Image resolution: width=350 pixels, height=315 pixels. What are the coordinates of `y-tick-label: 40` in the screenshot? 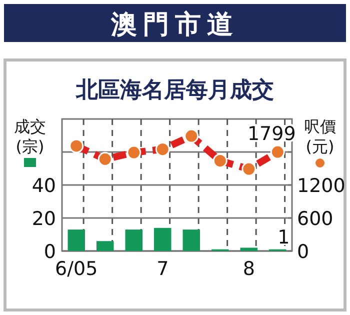 It's located at (44, 186).